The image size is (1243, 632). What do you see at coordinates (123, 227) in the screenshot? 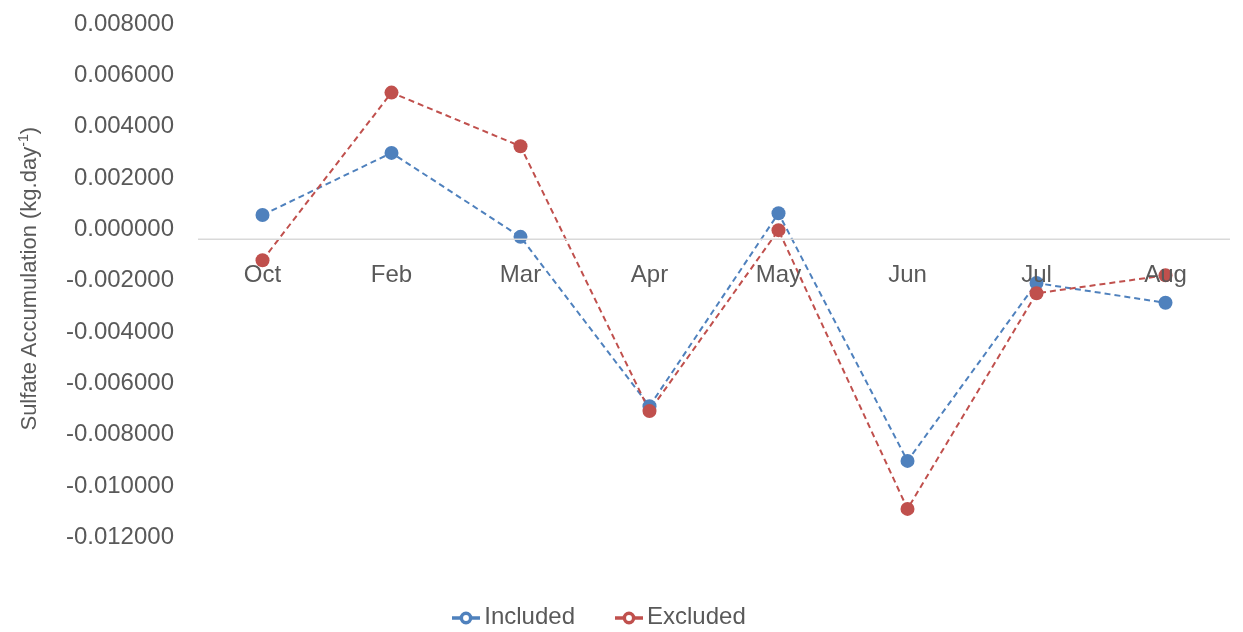
I see `y-tick-label: 0.000000` at bounding box center [123, 227].